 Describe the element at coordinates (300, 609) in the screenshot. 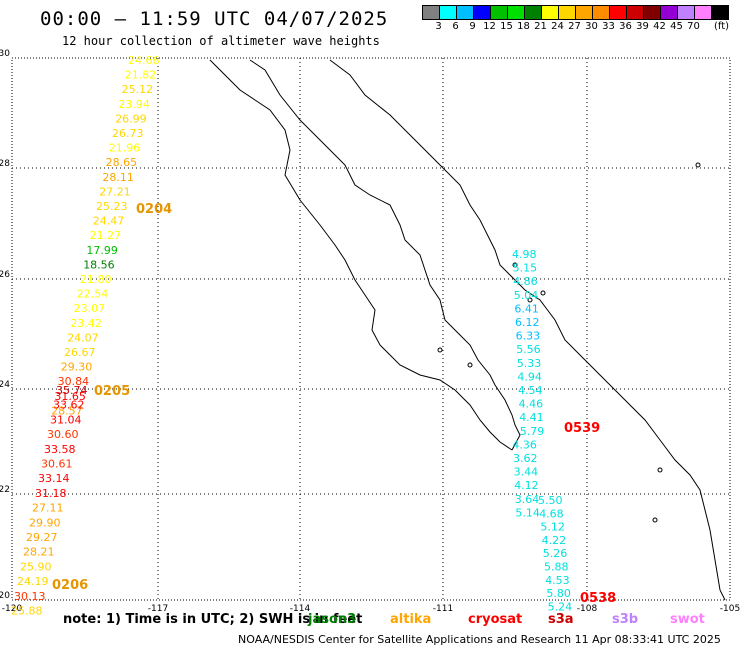

I see `lon-tick-label: -114` at that location.